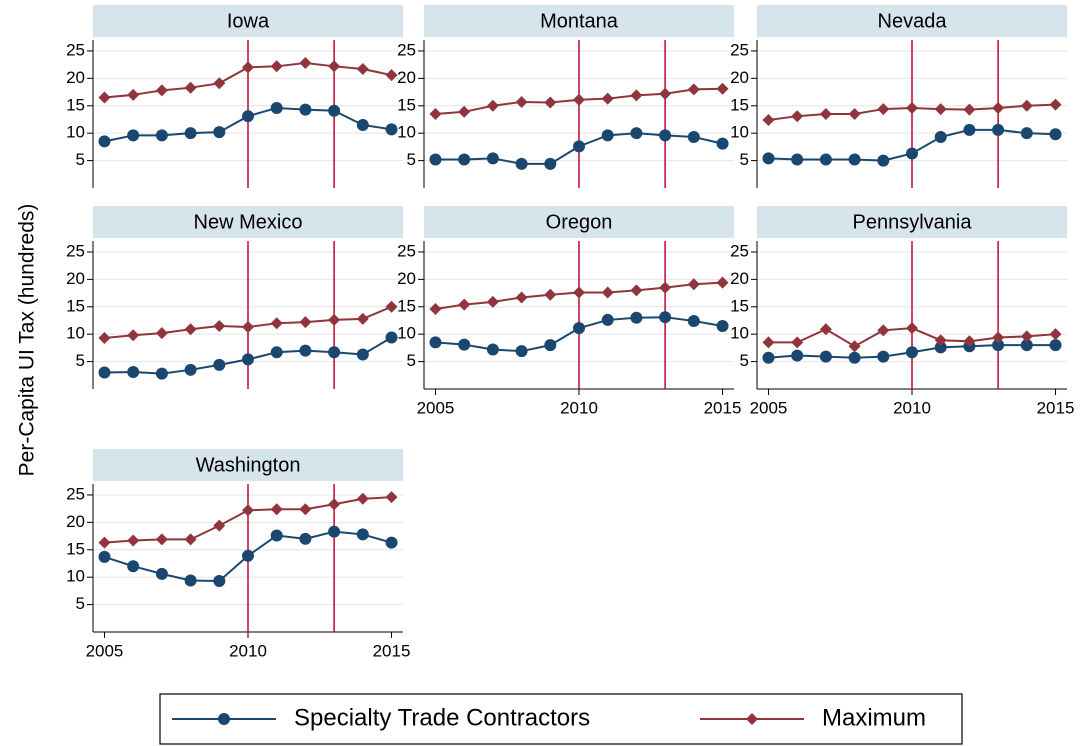  What do you see at coordinates (579, 407) in the screenshot?
I see `x-tick-label: 2010` at bounding box center [579, 407].